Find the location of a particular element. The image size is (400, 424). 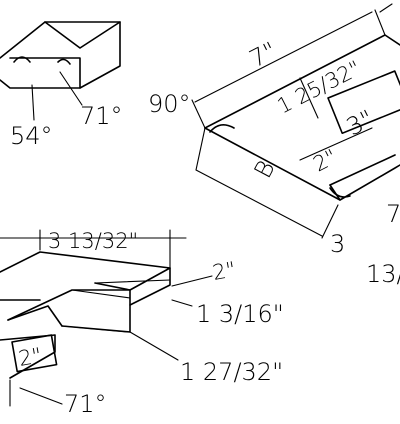

block-lower-left is located at coordinates (28, 356).